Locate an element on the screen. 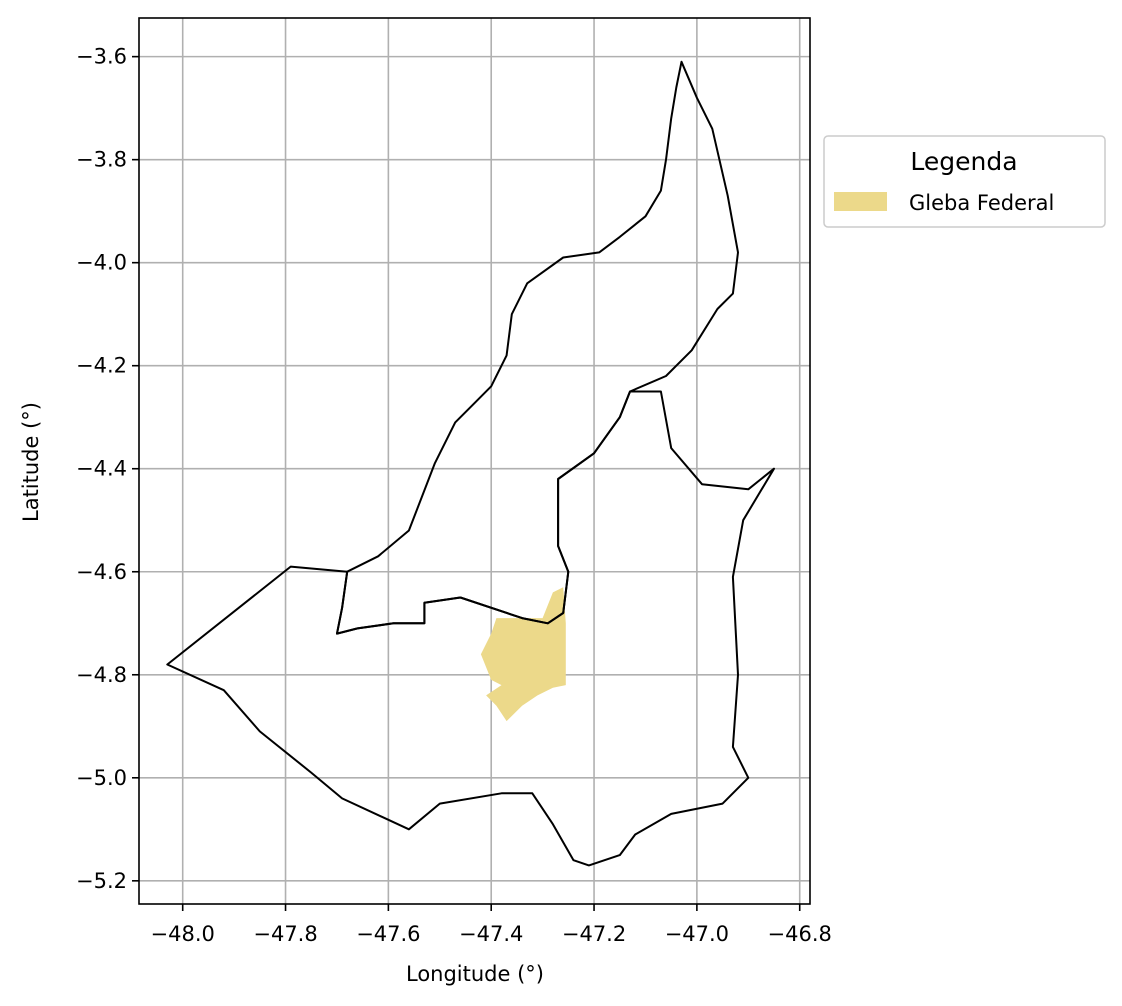 This screenshot has height=1006, width=1122. legend-box is located at coordinates (964, 181).